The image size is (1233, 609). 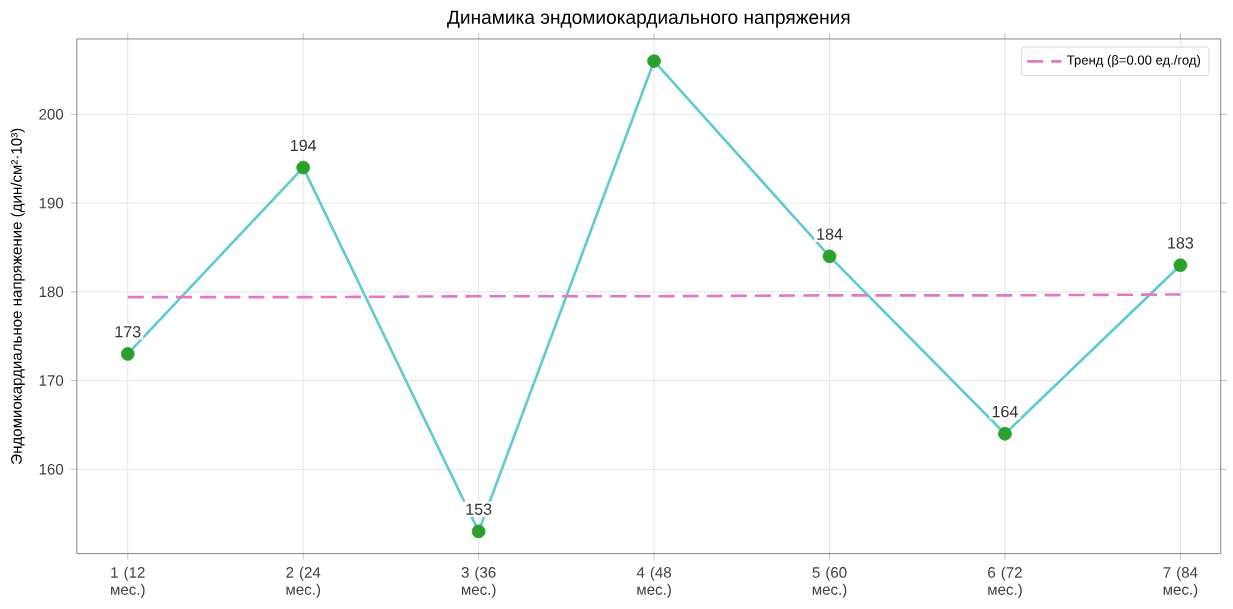 What do you see at coordinates (51, 381) in the screenshot?
I see `y-tick-label: 170` at bounding box center [51, 381].